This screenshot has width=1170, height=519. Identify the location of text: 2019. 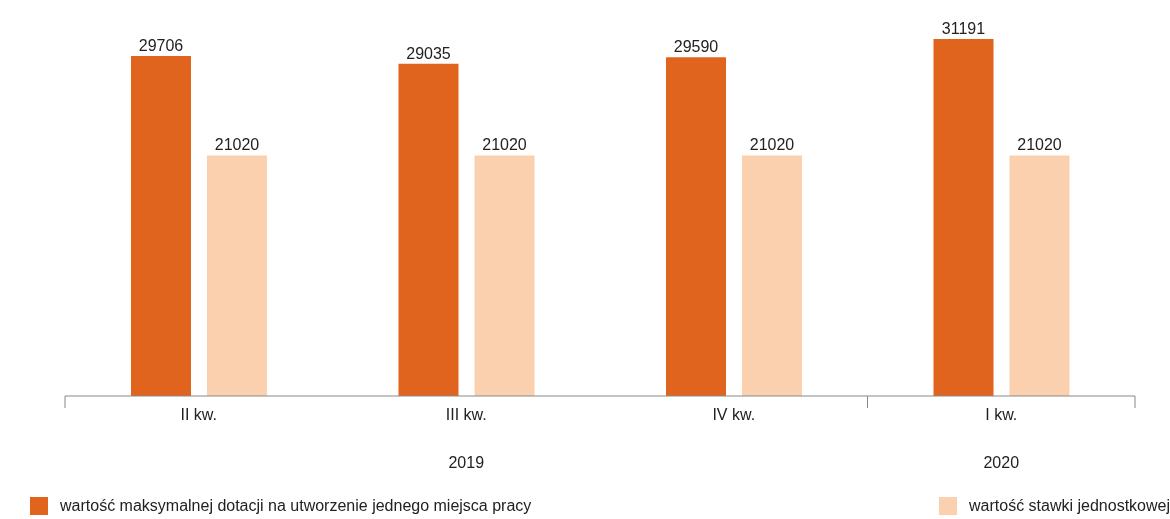
(466, 462).